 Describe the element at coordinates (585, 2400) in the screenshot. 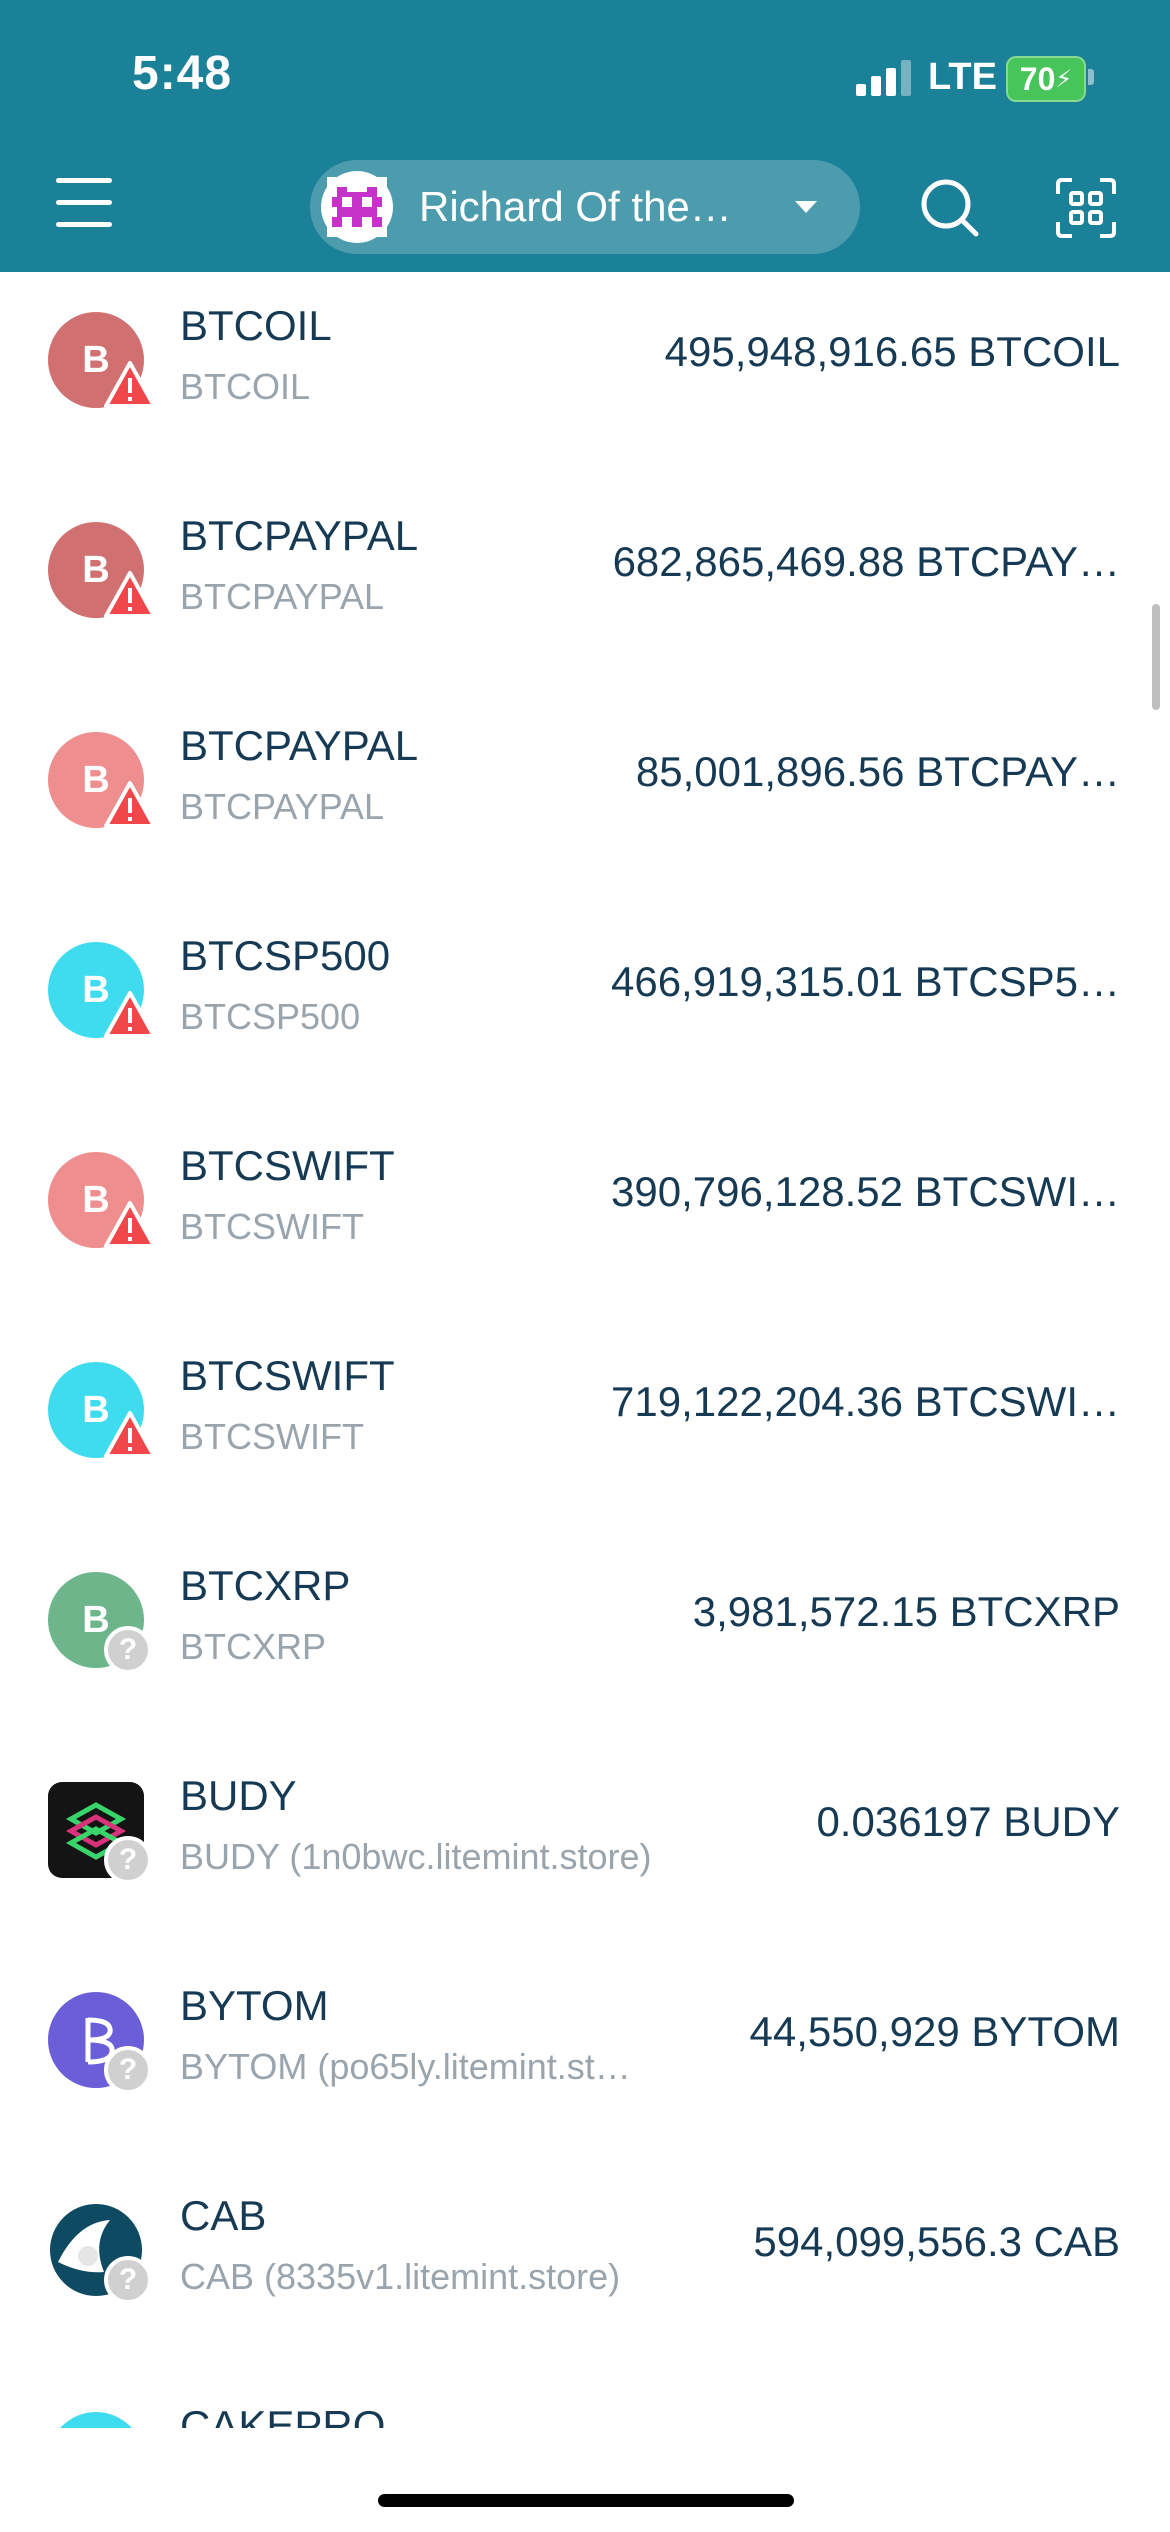

I see `token-row: CAKEPRO` at that location.